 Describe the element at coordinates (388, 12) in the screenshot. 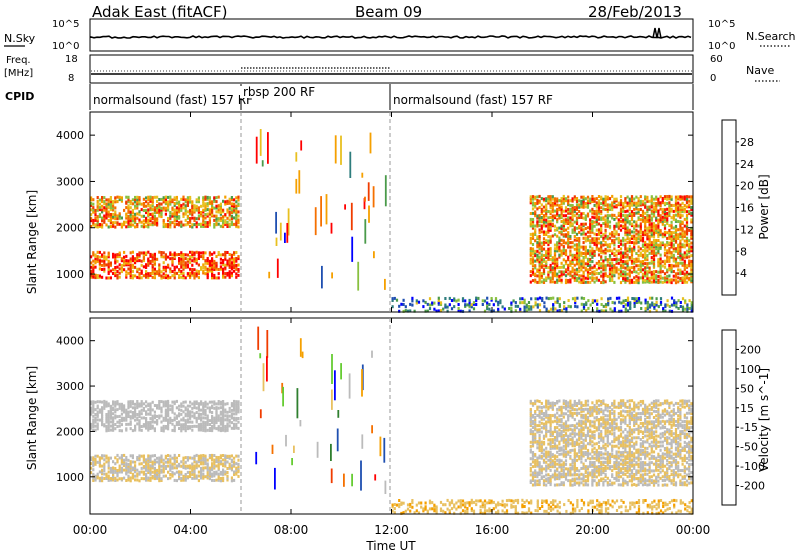

I see `beam-title: Beam 09` at that location.